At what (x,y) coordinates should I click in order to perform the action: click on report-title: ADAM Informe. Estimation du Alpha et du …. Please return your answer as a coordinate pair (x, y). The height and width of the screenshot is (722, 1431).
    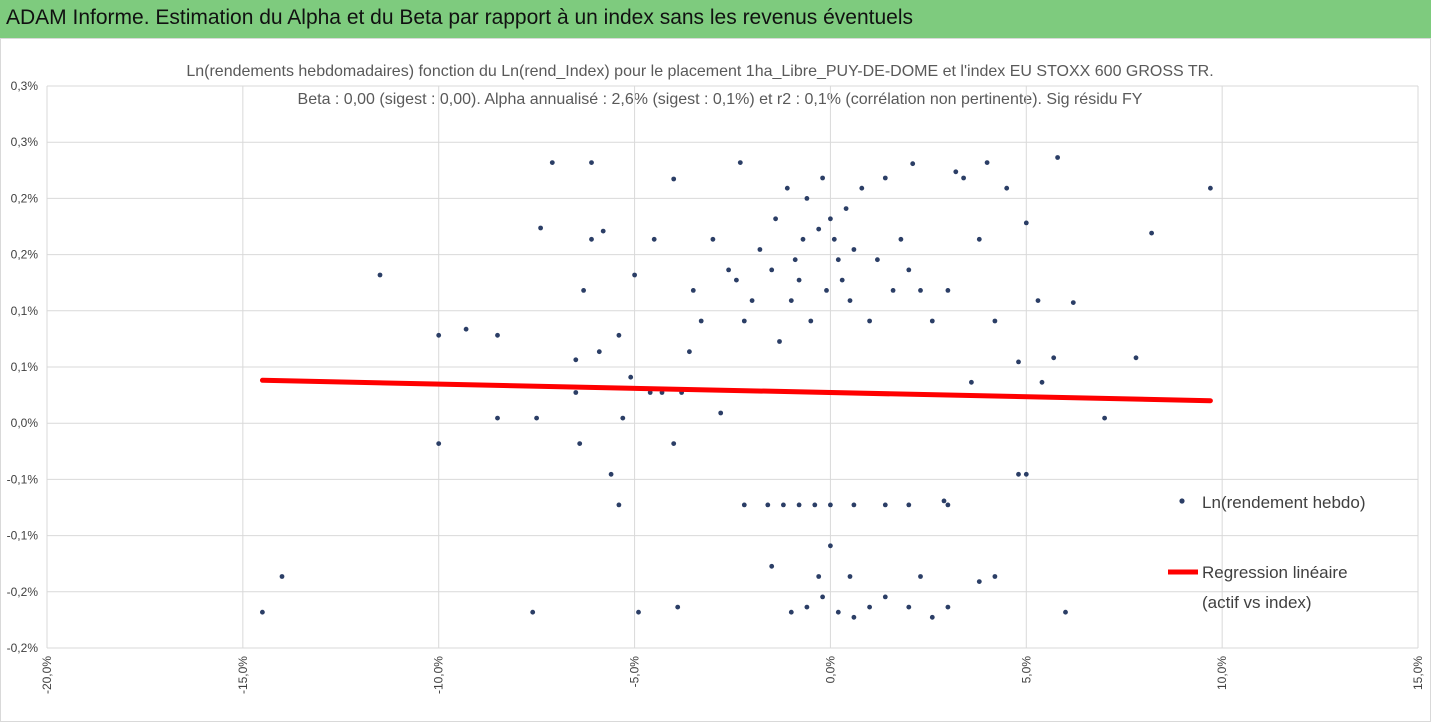
    Looking at the image, I should click on (460, 17).